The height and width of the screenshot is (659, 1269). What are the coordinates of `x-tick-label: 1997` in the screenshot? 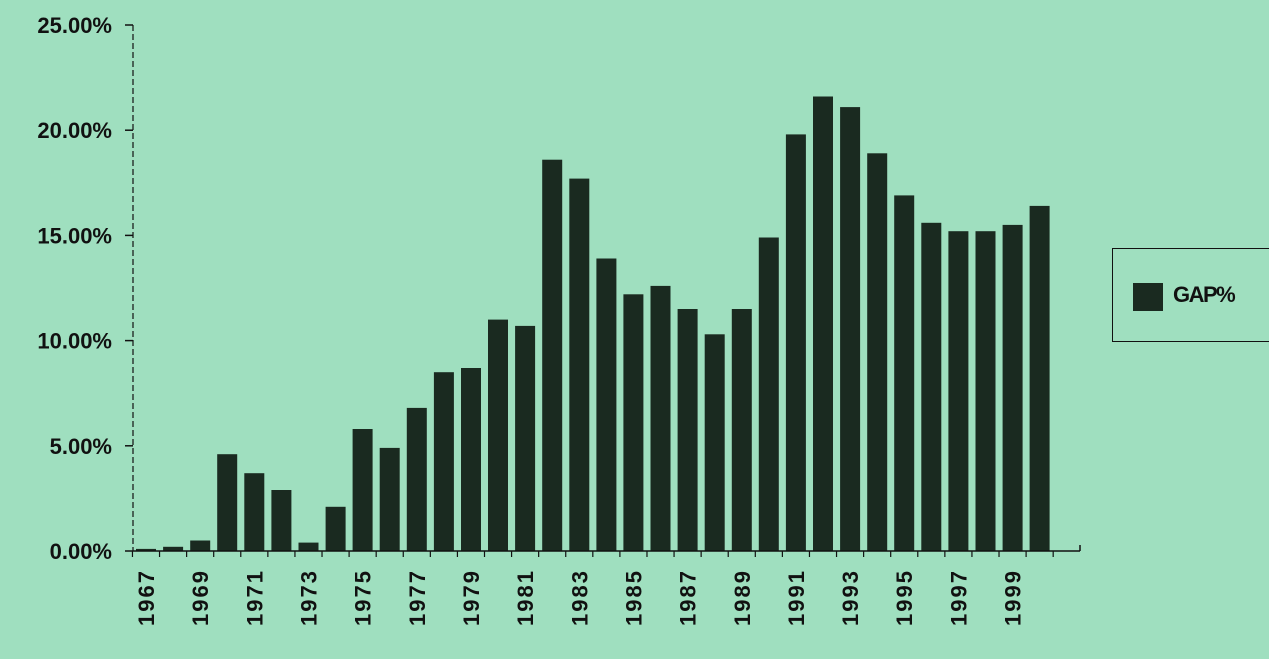 It's located at (958, 597).